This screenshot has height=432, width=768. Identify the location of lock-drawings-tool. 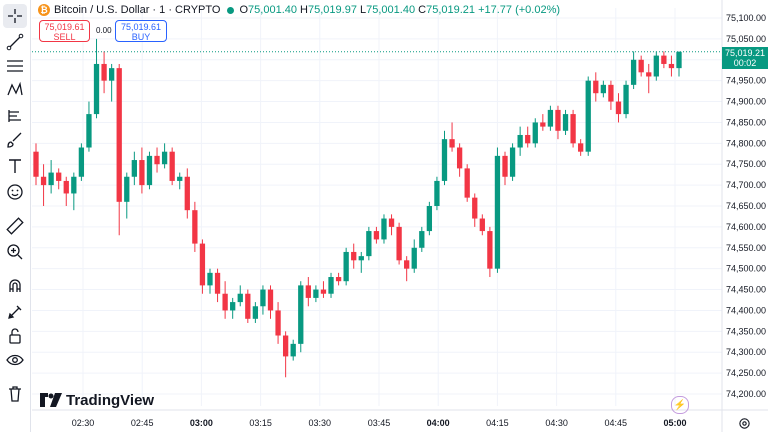
(15, 312).